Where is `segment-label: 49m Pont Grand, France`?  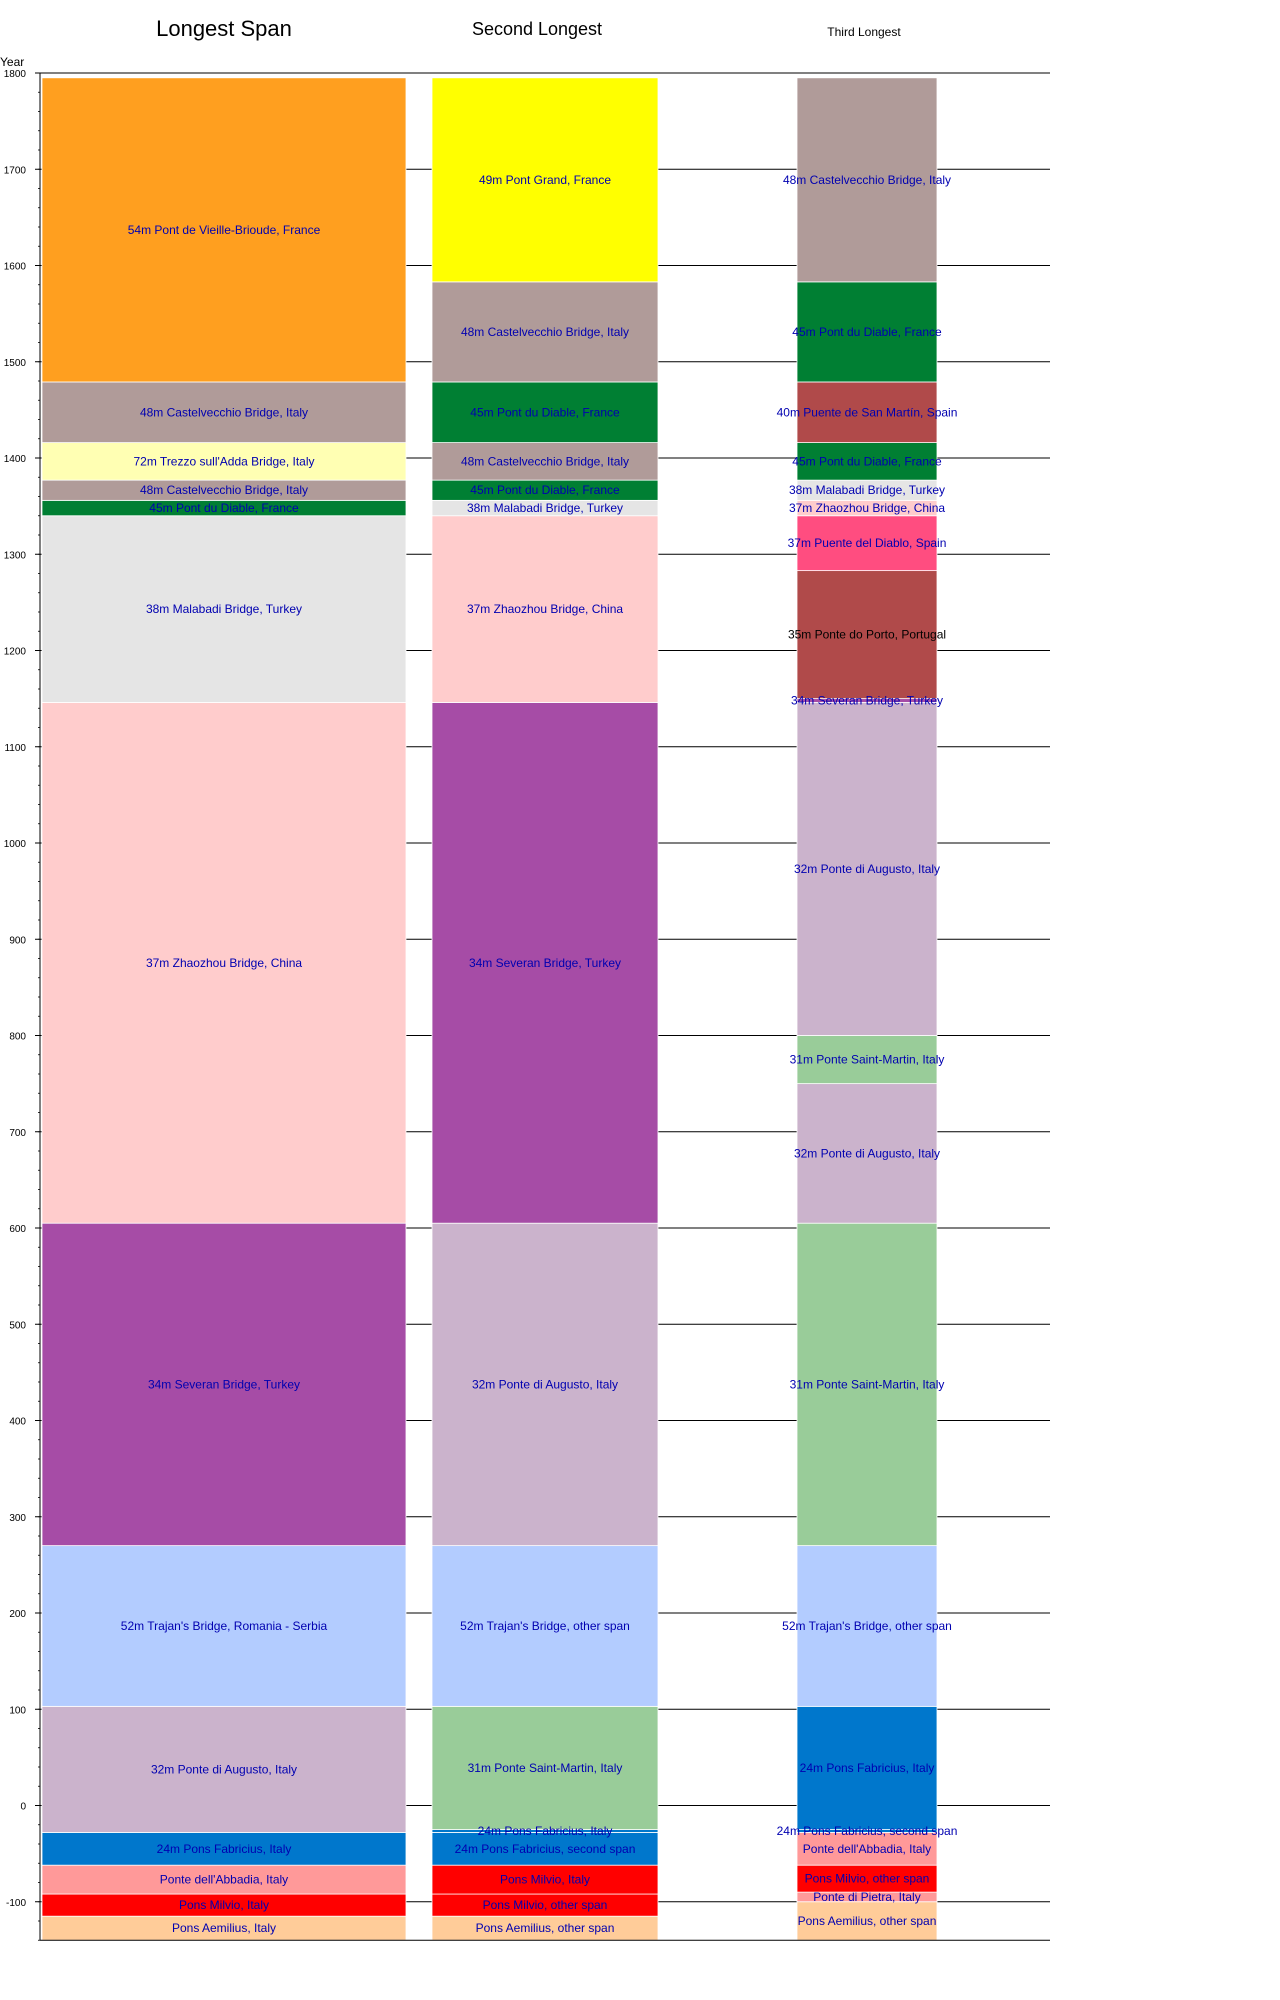
segment-label: 49m Pont Grand, France is located at coordinates (545, 180).